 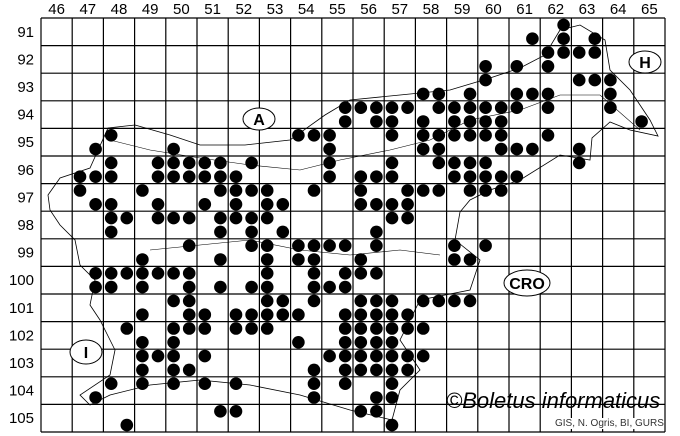 I want to click on row-labels: 91 92 93 94 95 96 97 98 99 100 101 102 103 104 105, so click(x=21, y=225).